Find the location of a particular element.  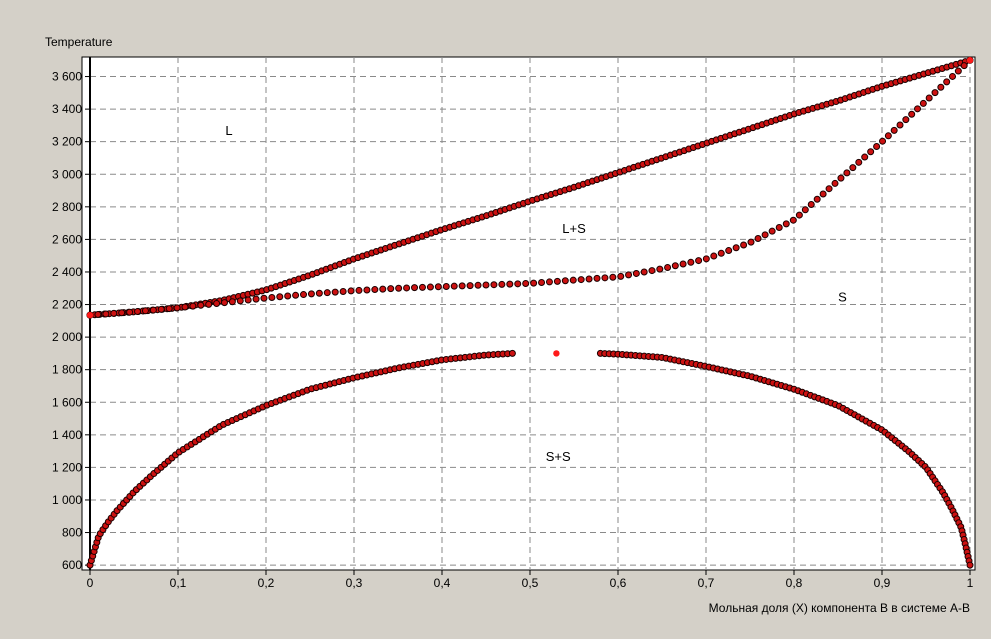

y-tick-label: 3 600 is located at coordinates (67, 77).